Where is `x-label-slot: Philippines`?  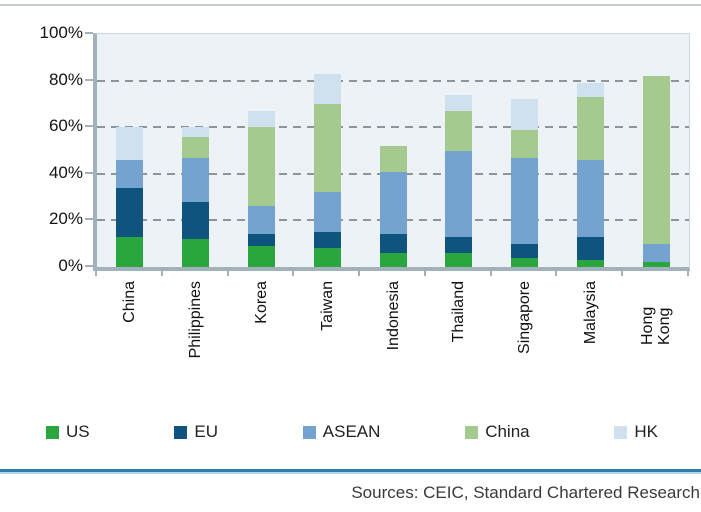
x-label-slot: Philippines is located at coordinates (196, 319).